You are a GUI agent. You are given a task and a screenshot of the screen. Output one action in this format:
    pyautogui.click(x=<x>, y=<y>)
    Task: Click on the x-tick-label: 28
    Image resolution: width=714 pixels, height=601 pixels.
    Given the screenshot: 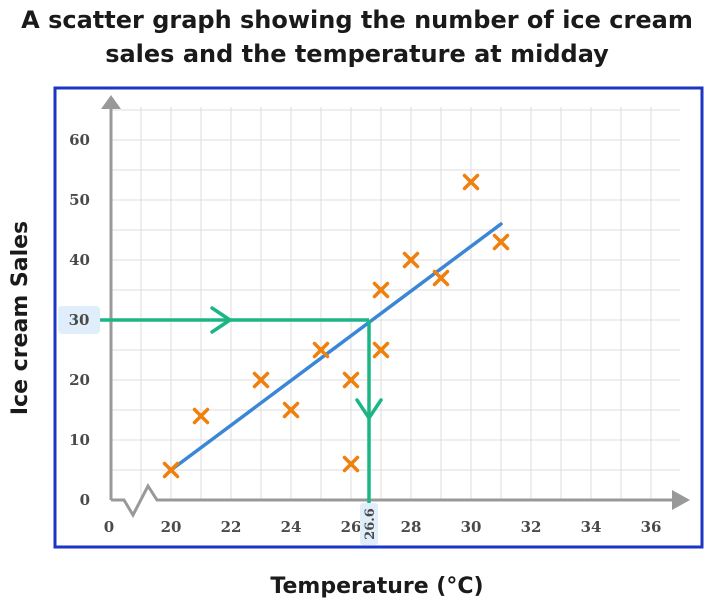 What is the action you would take?
    pyautogui.click(x=411, y=527)
    